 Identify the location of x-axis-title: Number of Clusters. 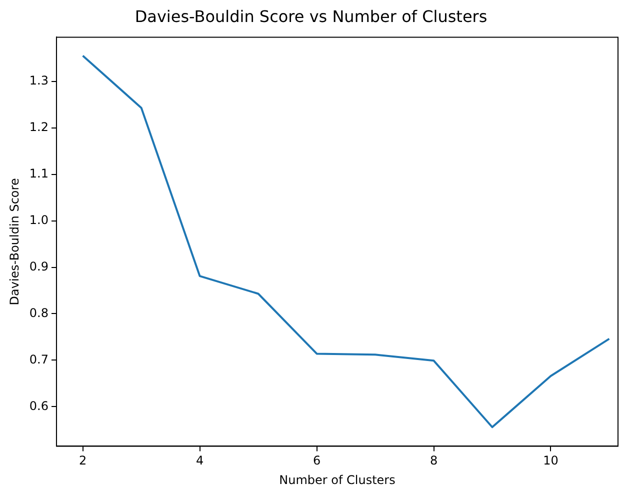
(337, 479).